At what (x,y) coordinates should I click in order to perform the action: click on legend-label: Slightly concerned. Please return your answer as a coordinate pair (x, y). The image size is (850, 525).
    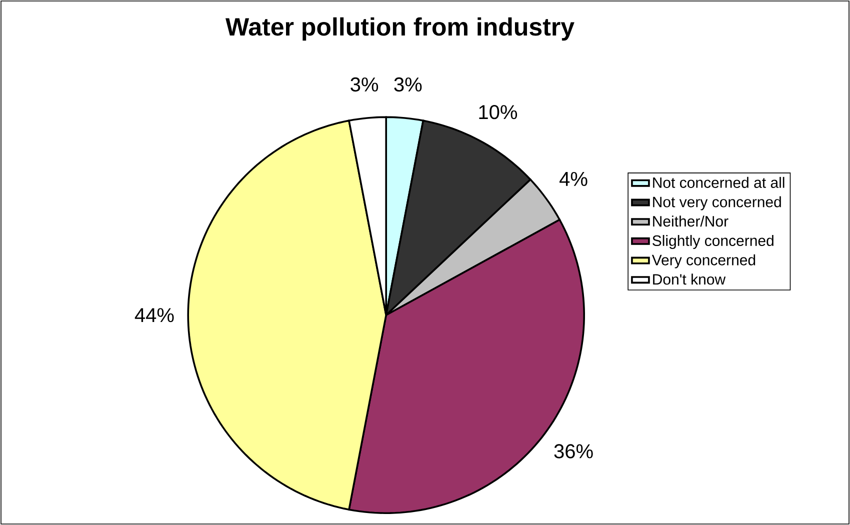
    Looking at the image, I should click on (713, 241).